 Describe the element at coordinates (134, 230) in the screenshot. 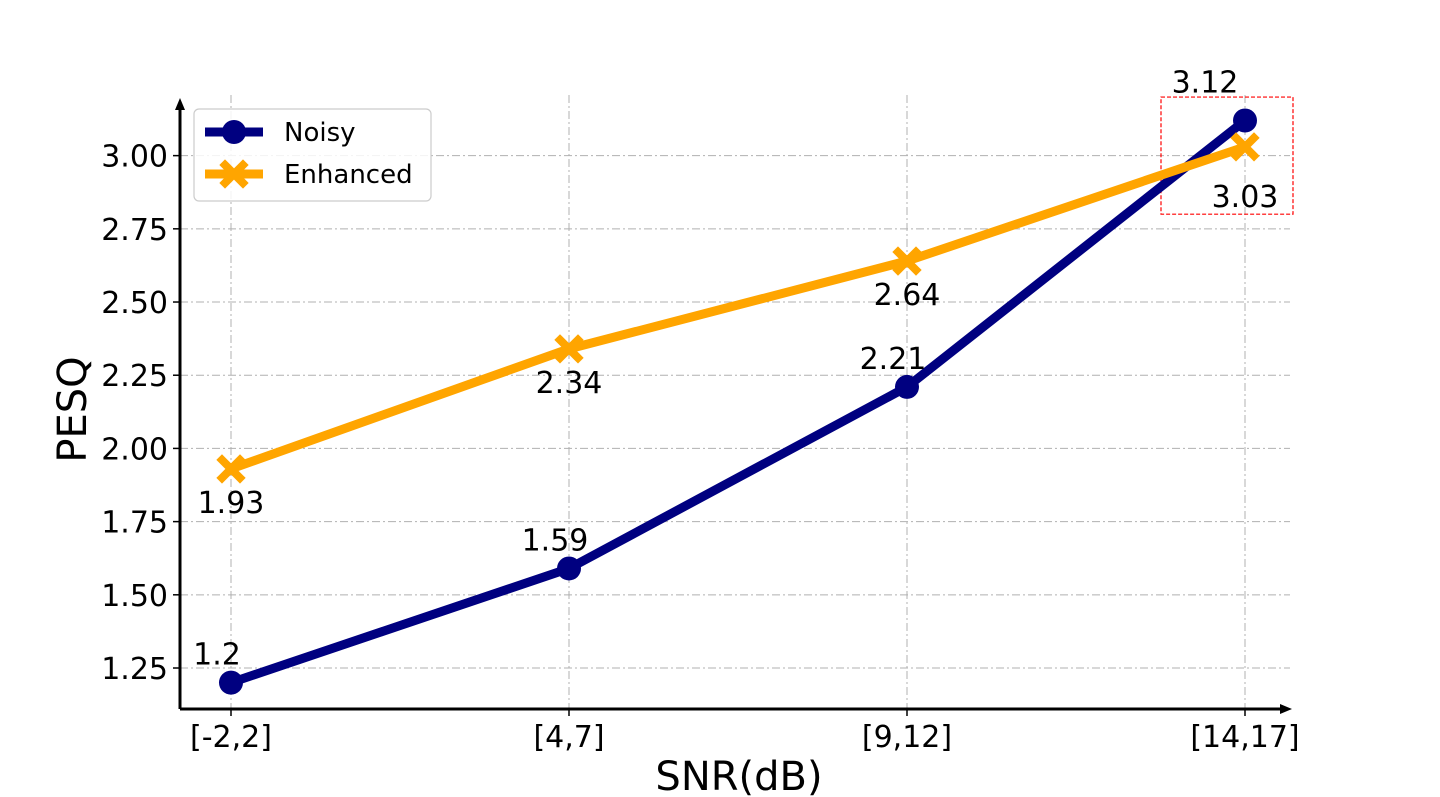

I see `y-tick-label: 2.75` at that location.